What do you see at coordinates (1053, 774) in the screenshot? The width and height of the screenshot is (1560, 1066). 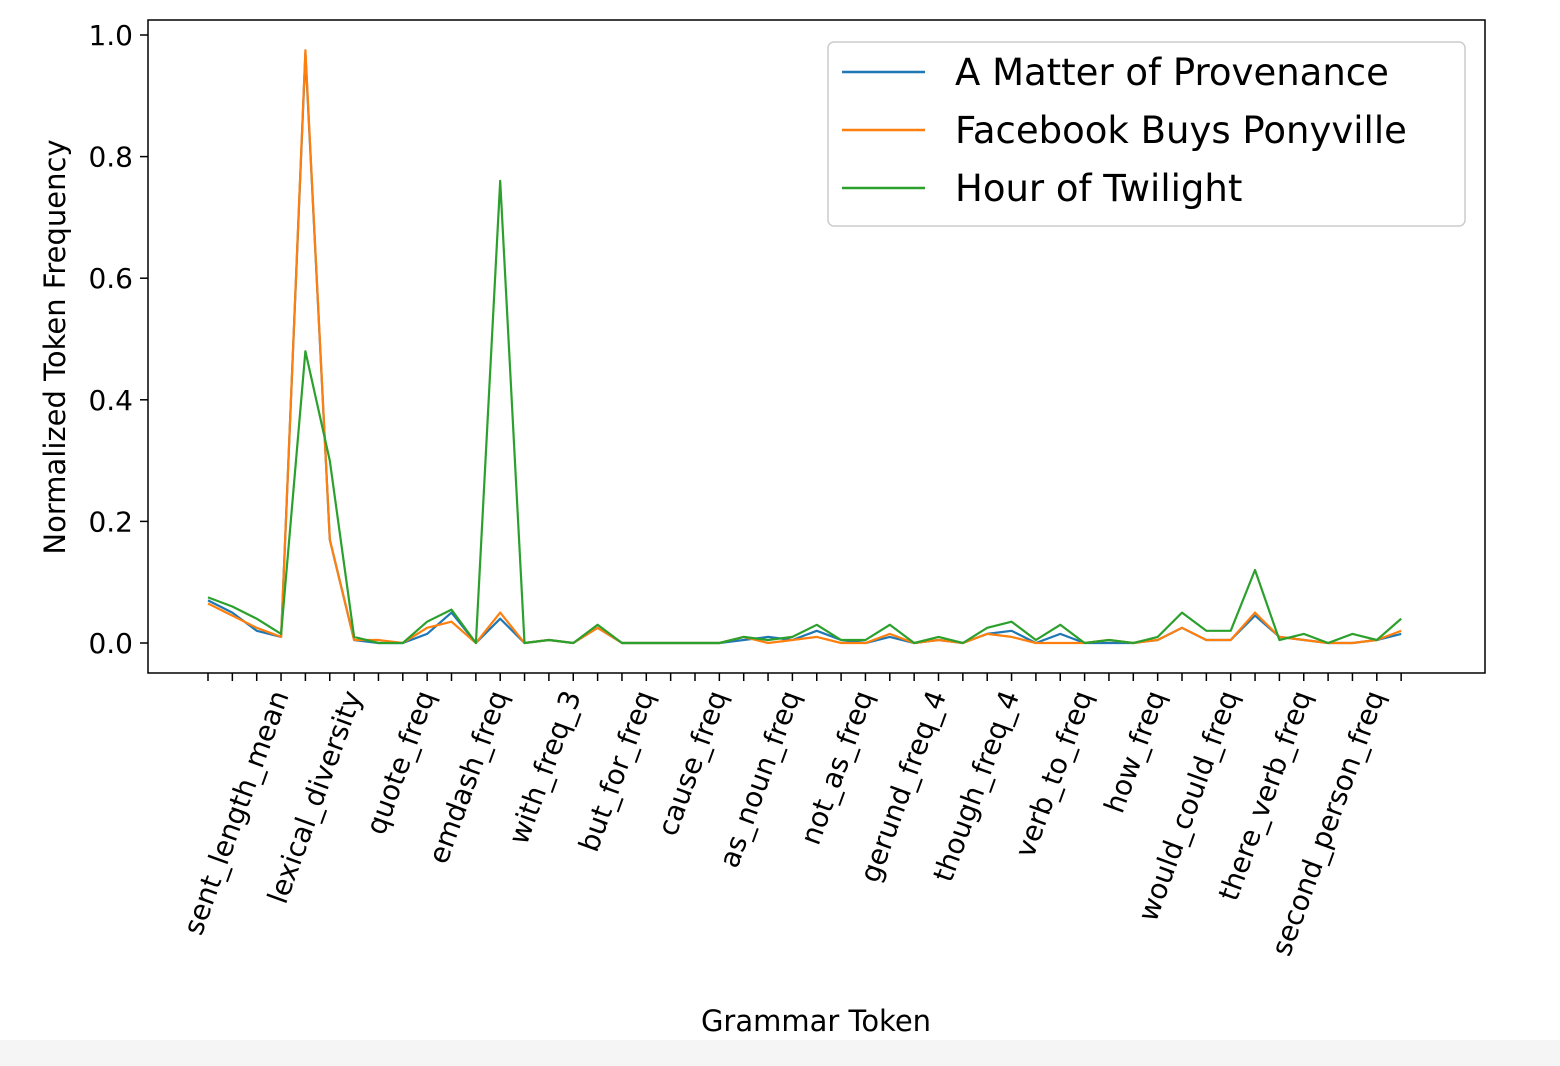 I see `x-tick-label: verb_to_freq` at bounding box center [1053, 774].